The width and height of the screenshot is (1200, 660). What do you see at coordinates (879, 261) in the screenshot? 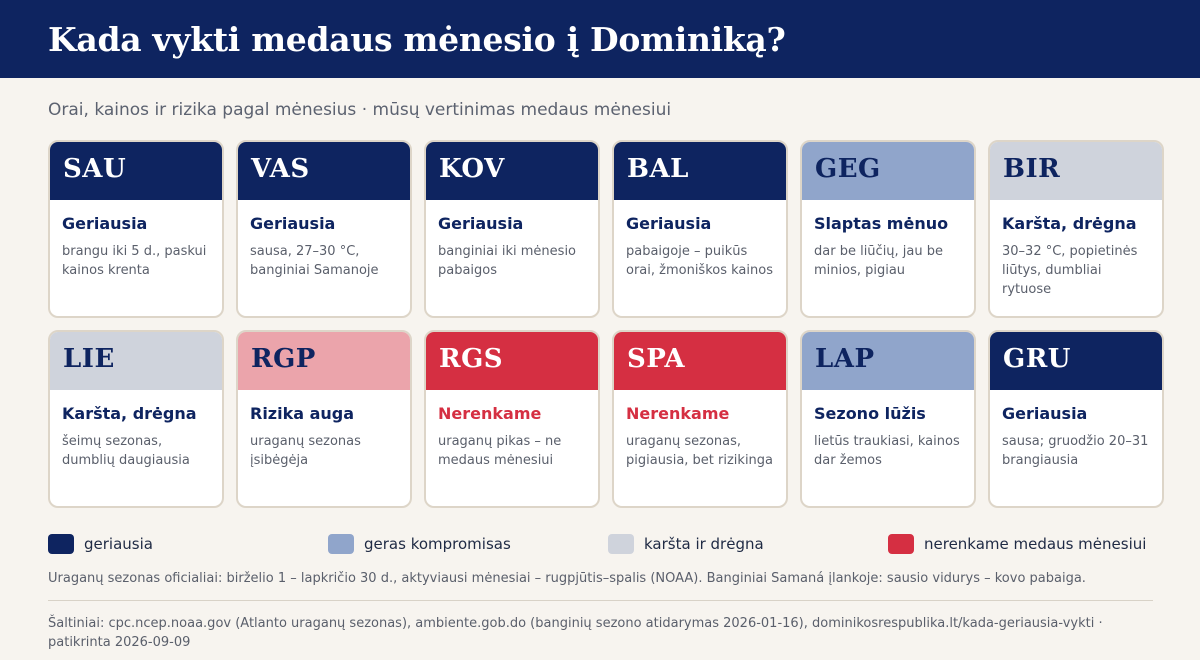
I see `month-description: dar be liūčių, jau be minios, pigiau` at bounding box center [879, 261].